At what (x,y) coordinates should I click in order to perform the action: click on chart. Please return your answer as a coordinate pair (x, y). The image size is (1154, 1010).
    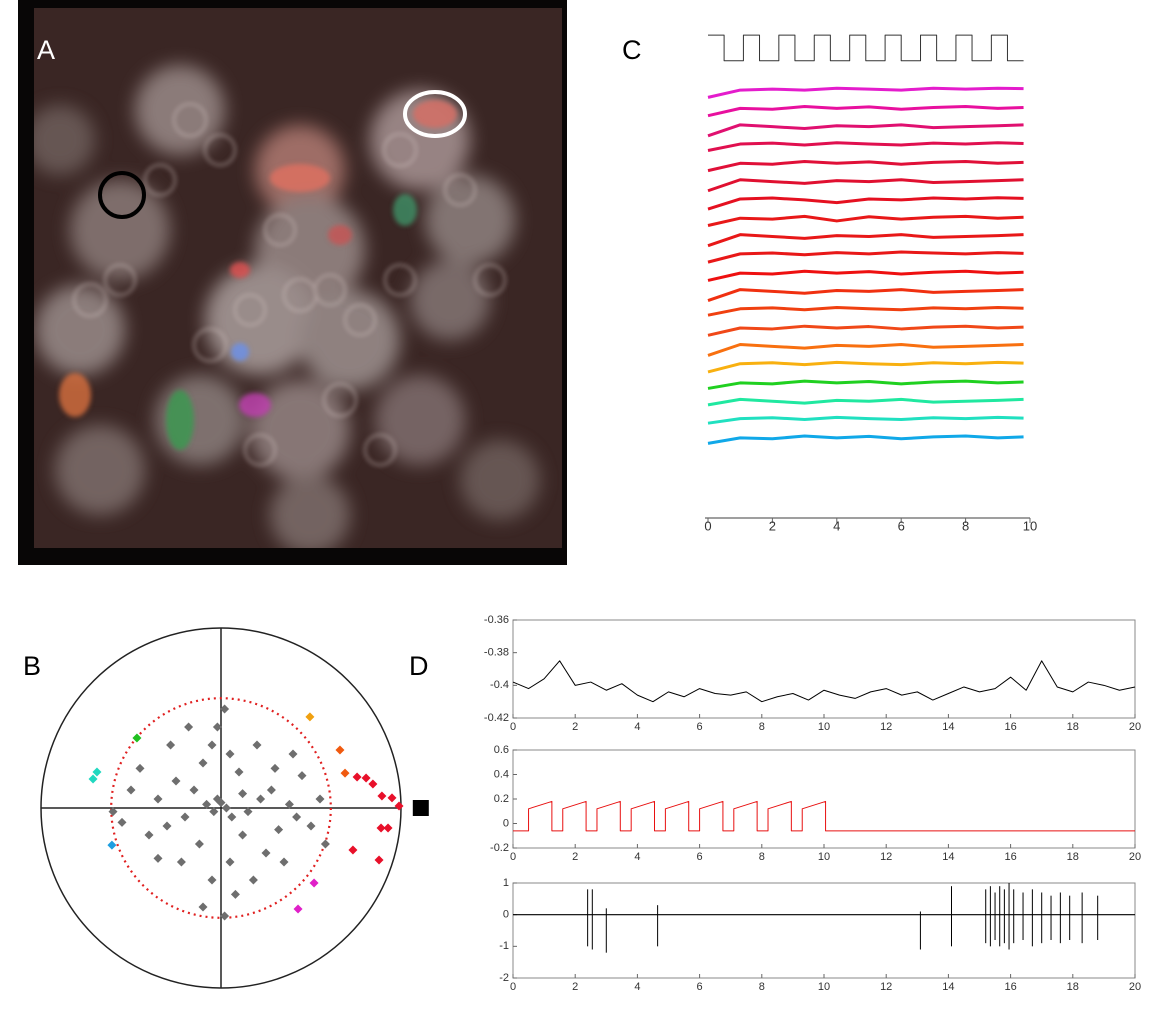
    Looking at the image, I should click on (234, 808).